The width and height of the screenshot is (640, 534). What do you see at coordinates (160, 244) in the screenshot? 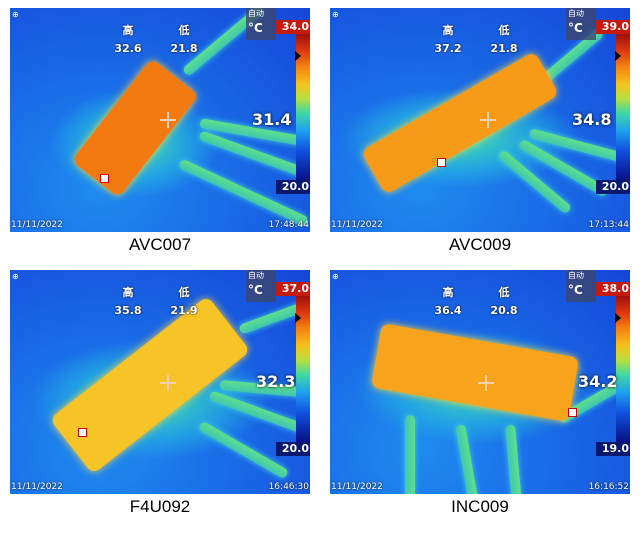
I see `image-caption: AVC007` at bounding box center [160, 244].